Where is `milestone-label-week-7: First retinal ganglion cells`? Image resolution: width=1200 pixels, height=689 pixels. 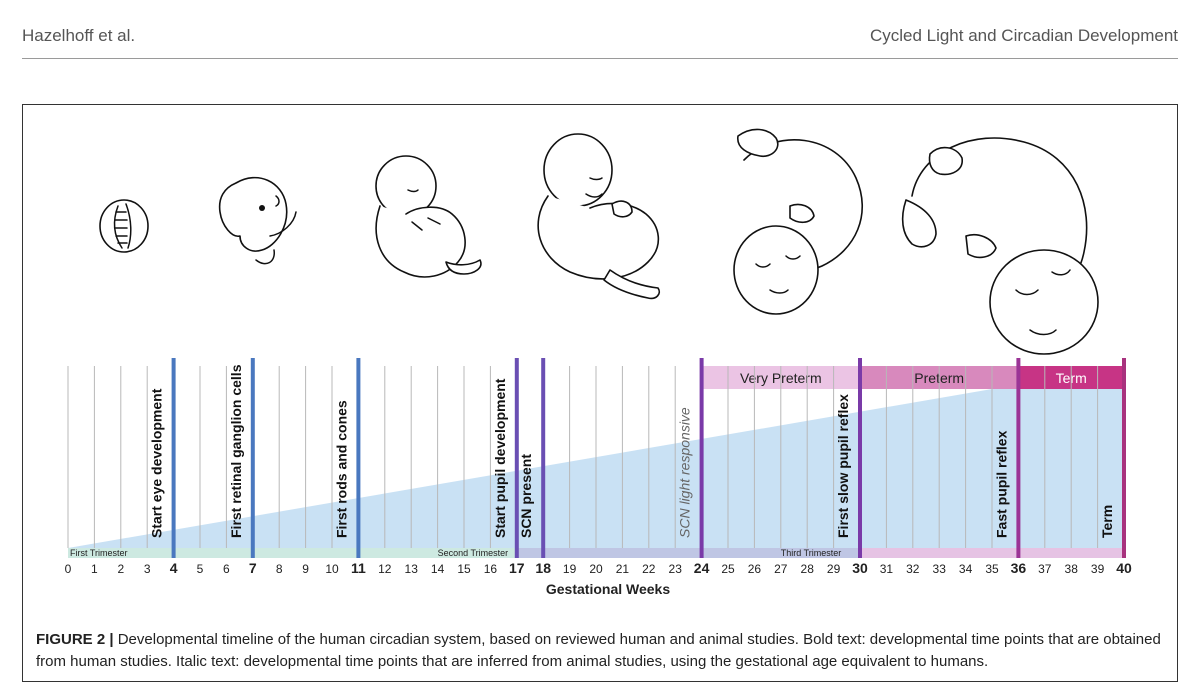 milestone-label-week-7: First retinal ganglion cells is located at coordinates (236, 451).